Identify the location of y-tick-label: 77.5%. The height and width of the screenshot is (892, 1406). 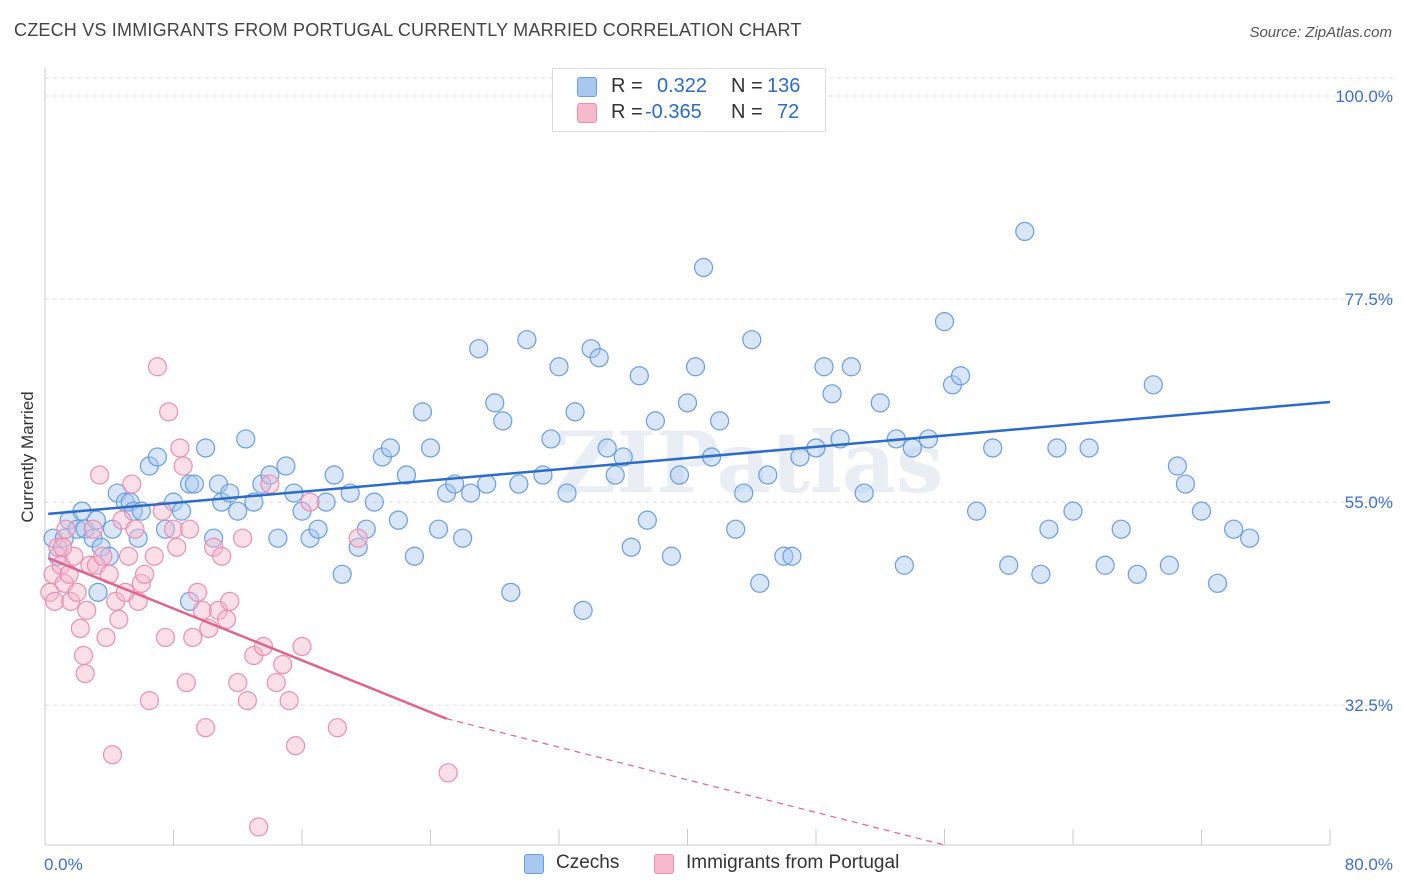
(1369, 299).